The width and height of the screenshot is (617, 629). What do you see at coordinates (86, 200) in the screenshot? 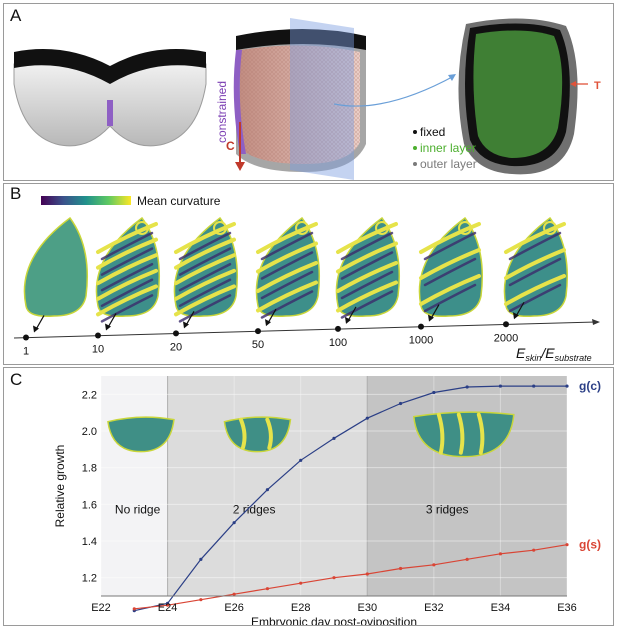
I see `colorbar` at bounding box center [86, 200].